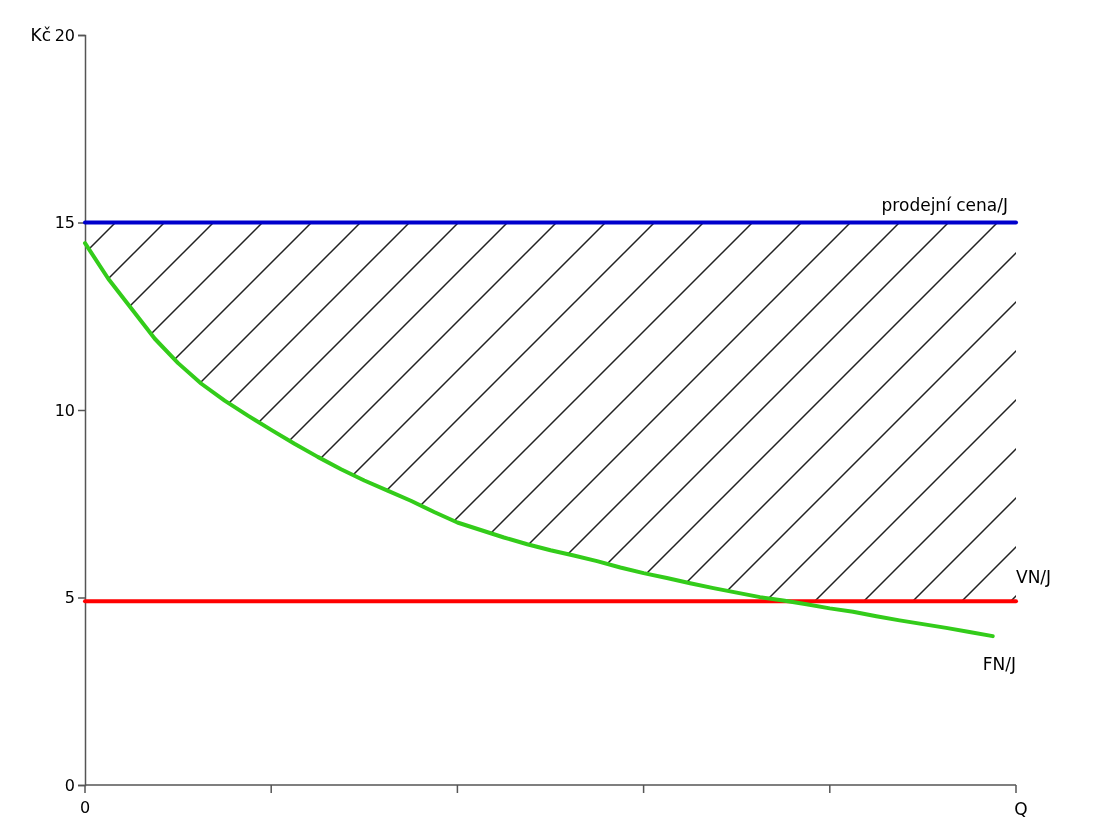 This screenshot has width=1108, height=826. Describe the element at coordinates (999, 664) in the screenshot. I see `series-label: FN/J` at that location.